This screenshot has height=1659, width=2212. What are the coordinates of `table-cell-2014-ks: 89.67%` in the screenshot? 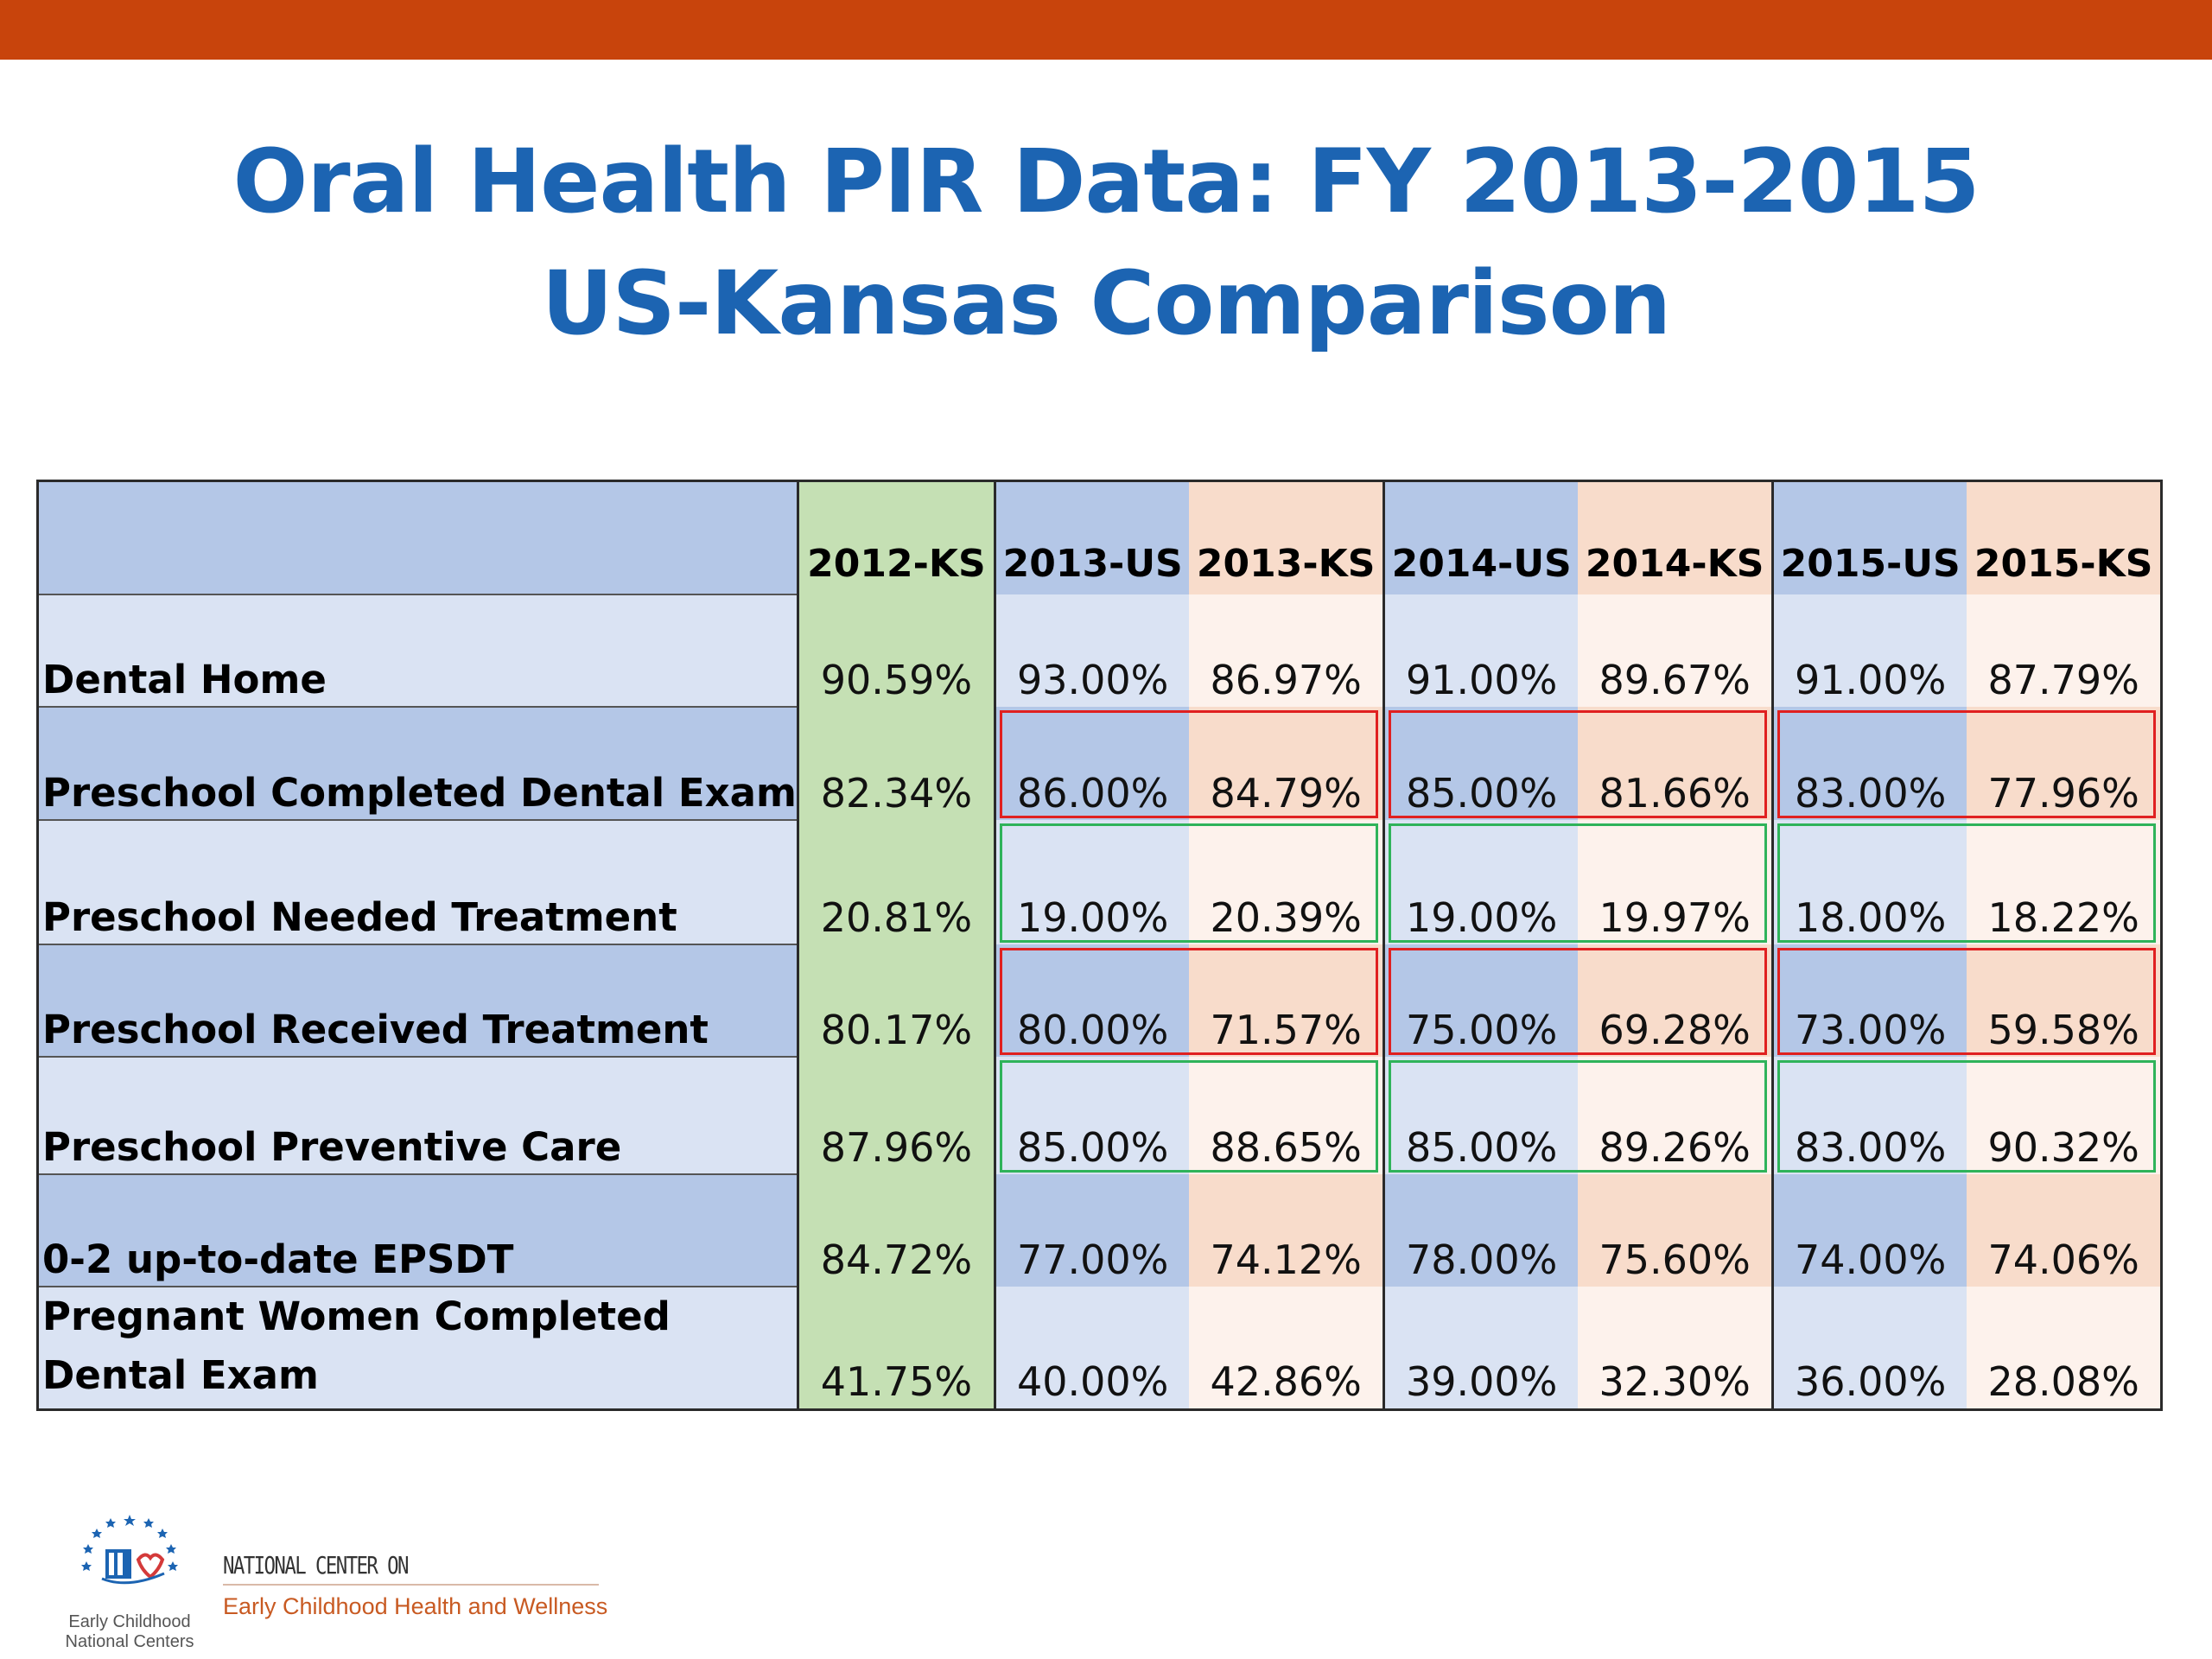 It's located at (1675, 650).